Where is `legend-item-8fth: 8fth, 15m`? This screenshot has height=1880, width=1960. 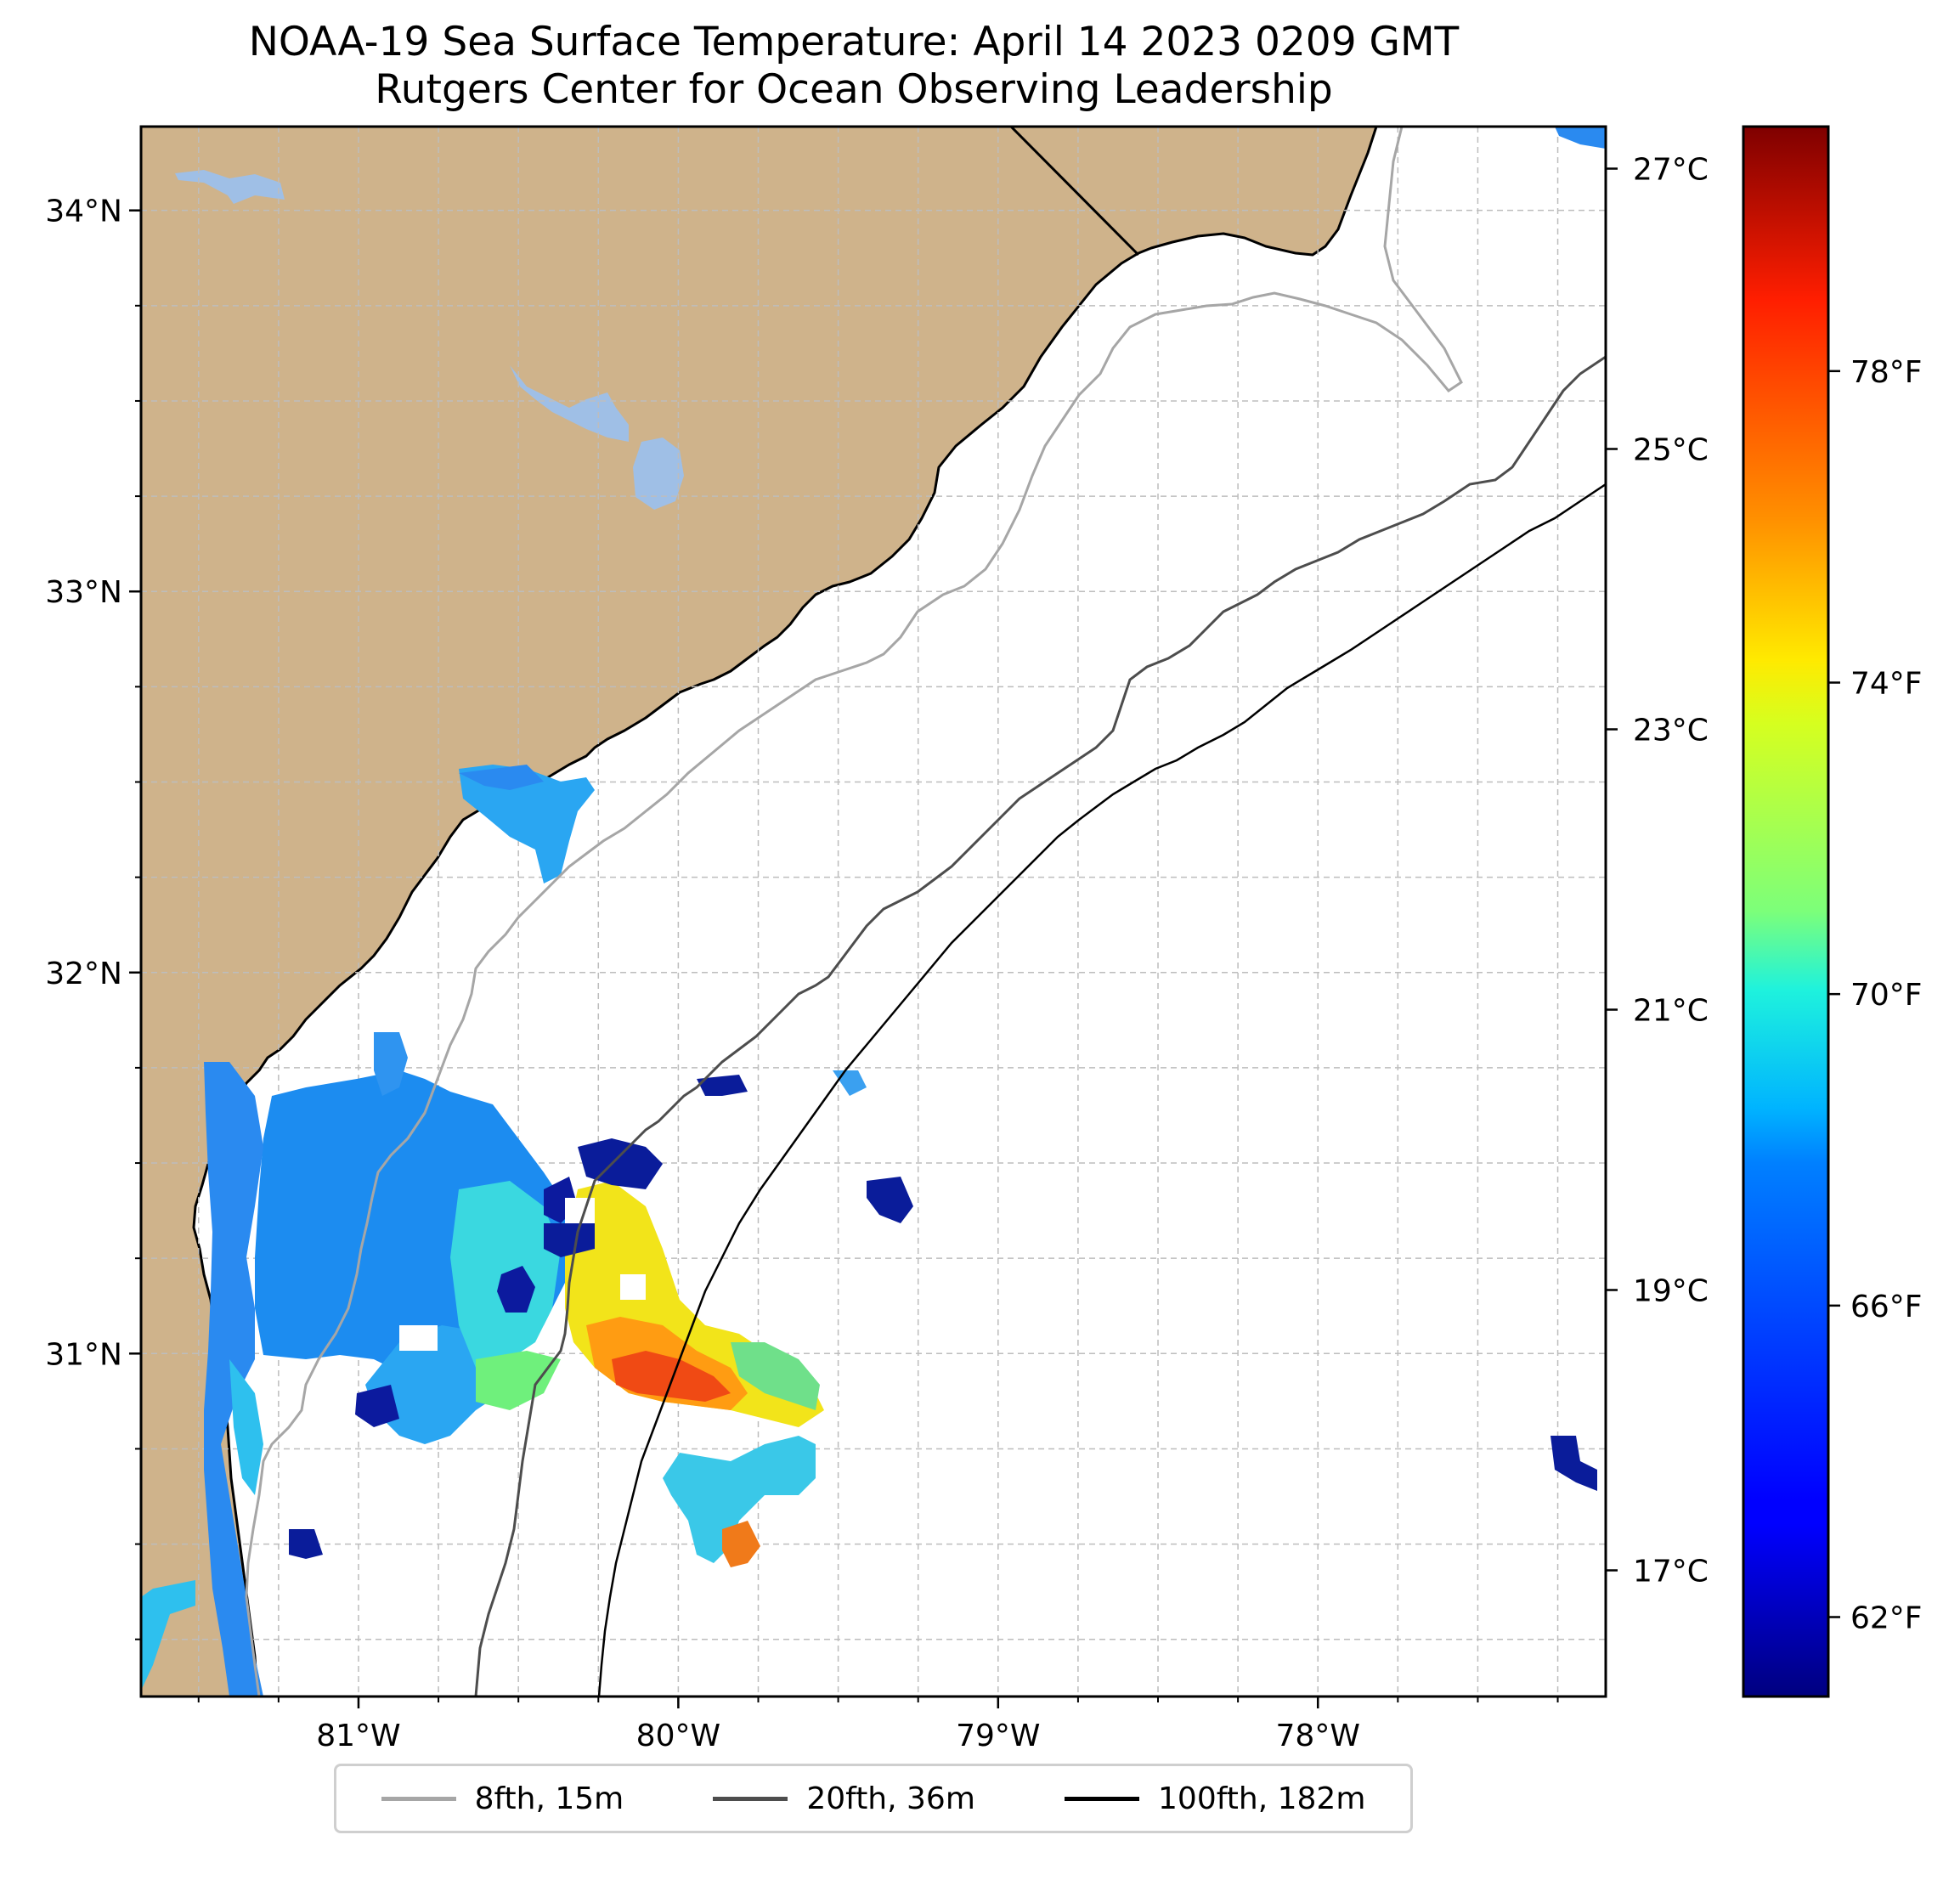
legend-item-8fth: 8fth, 15m is located at coordinates (503, 1799).